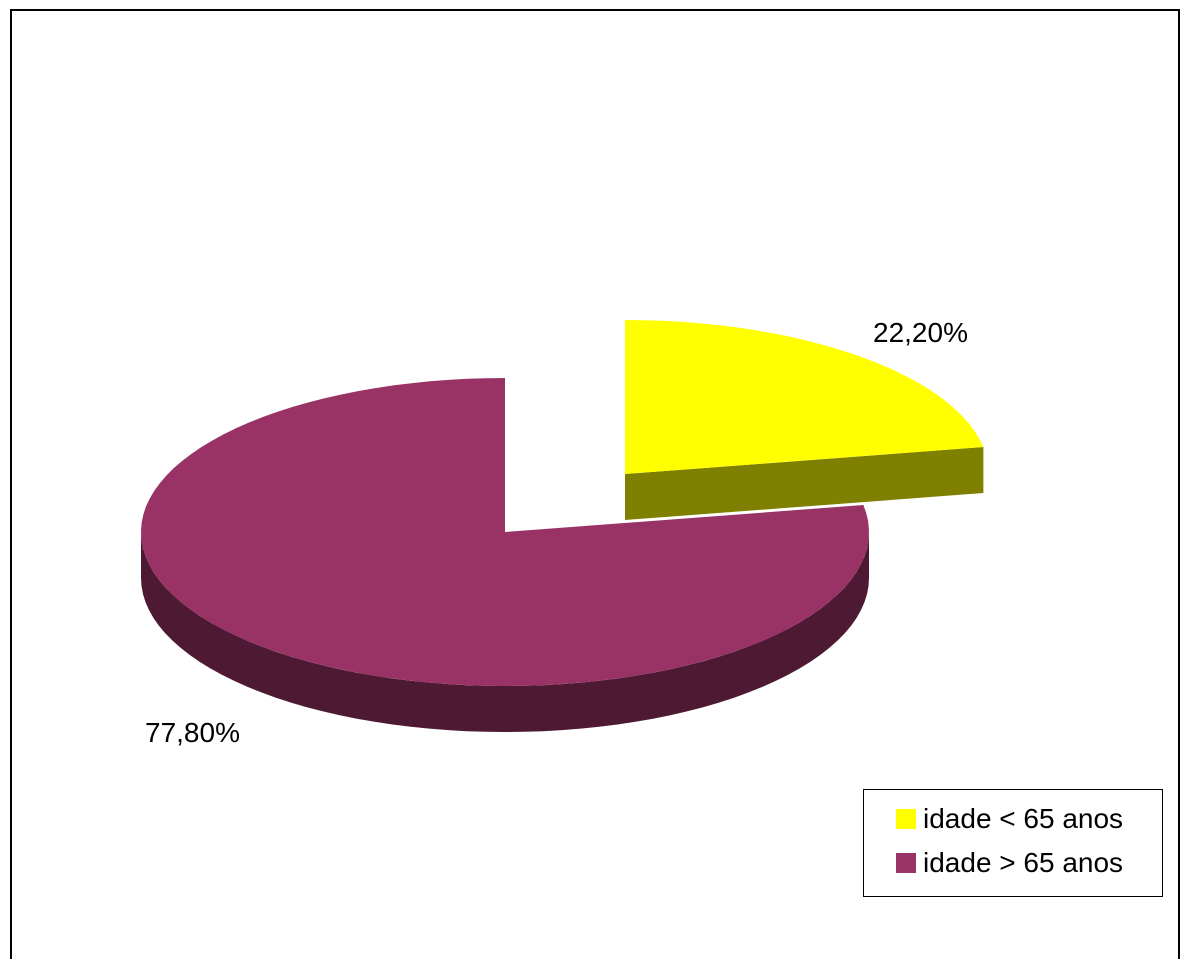 This screenshot has height=964, width=1185. I want to click on legend: idade < 65 anos idade > 65 anos, so click(1013, 843).